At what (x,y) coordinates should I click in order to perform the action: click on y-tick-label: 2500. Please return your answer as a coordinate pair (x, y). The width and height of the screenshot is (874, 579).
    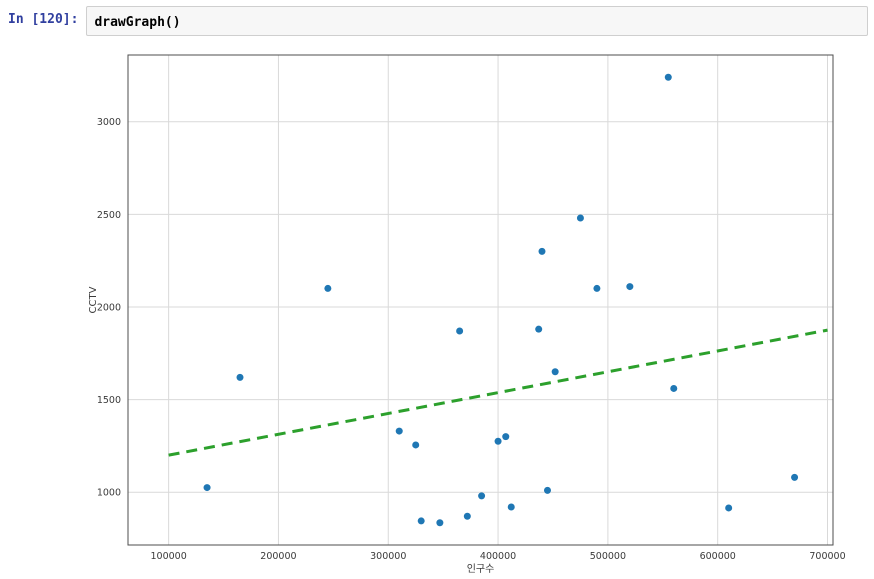
    Looking at the image, I should click on (109, 215).